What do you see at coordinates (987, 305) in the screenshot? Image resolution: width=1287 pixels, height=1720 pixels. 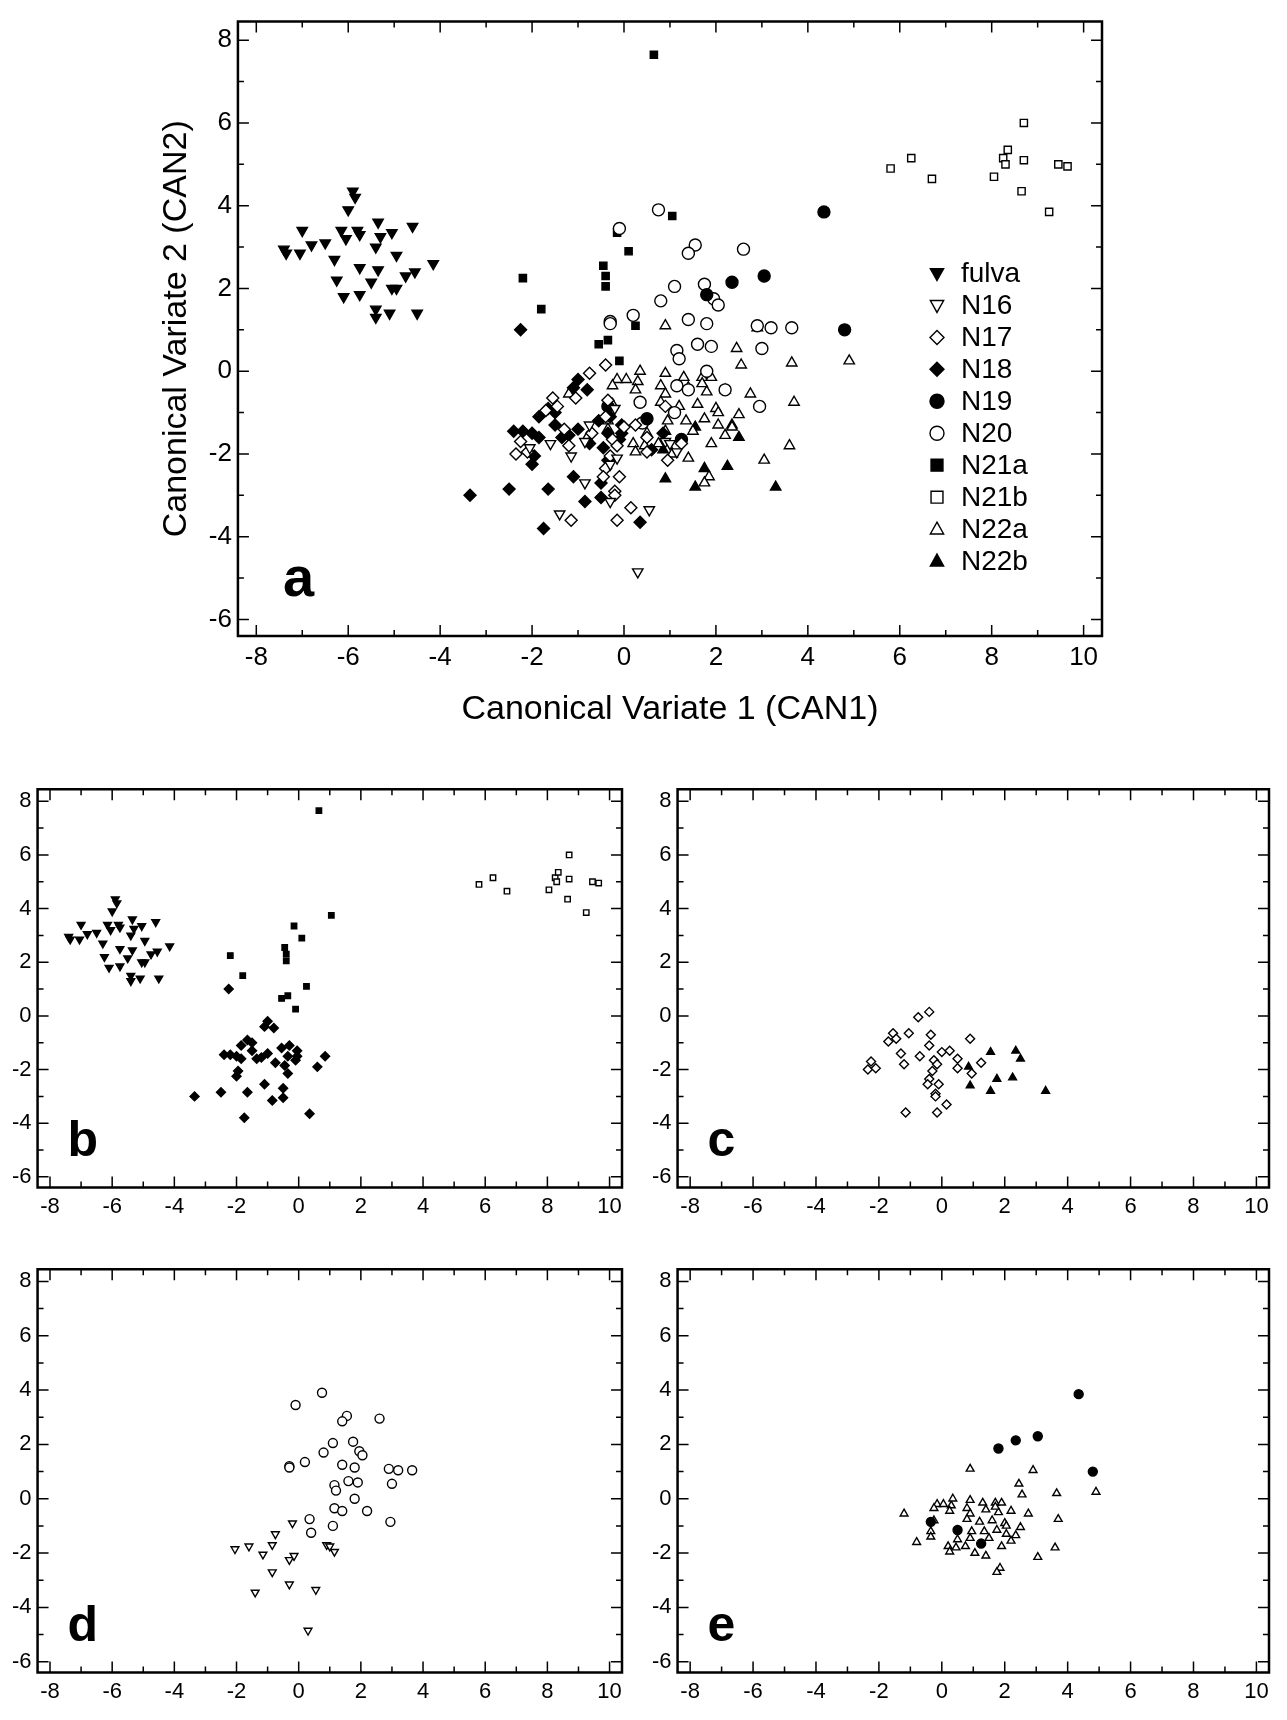 I see `legend-label: N16` at bounding box center [987, 305].